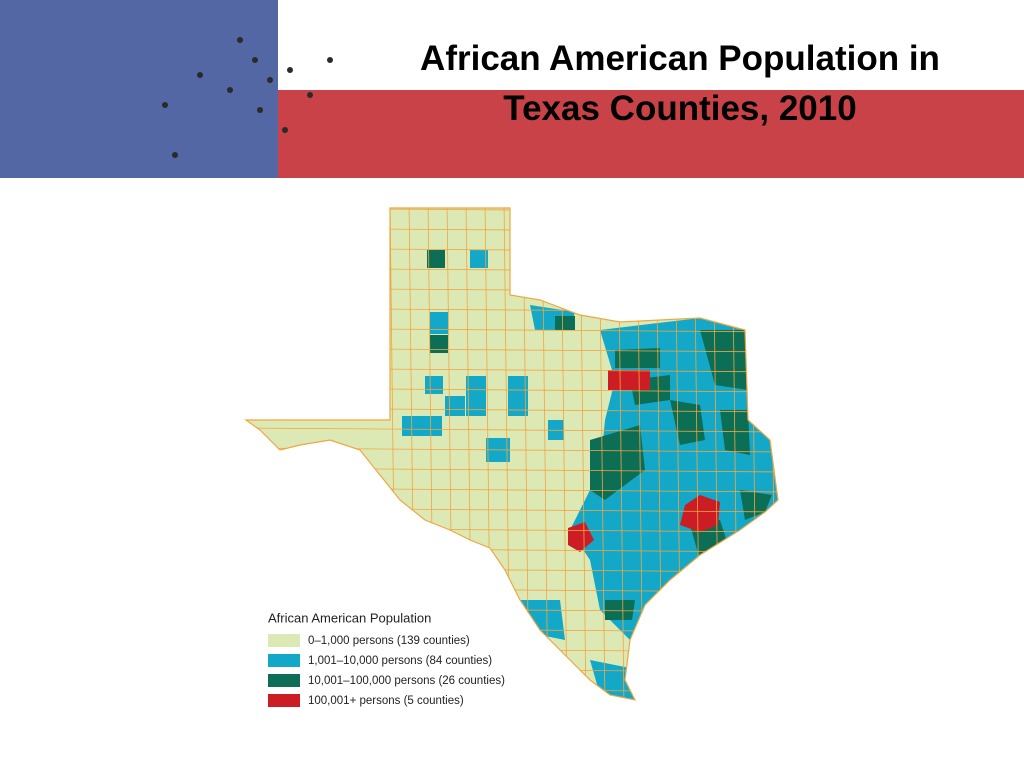 Image resolution: width=1024 pixels, height=768 pixels. What do you see at coordinates (139, 89) in the screenshot?
I see `banner-blue` at bounding box center [139, 89].